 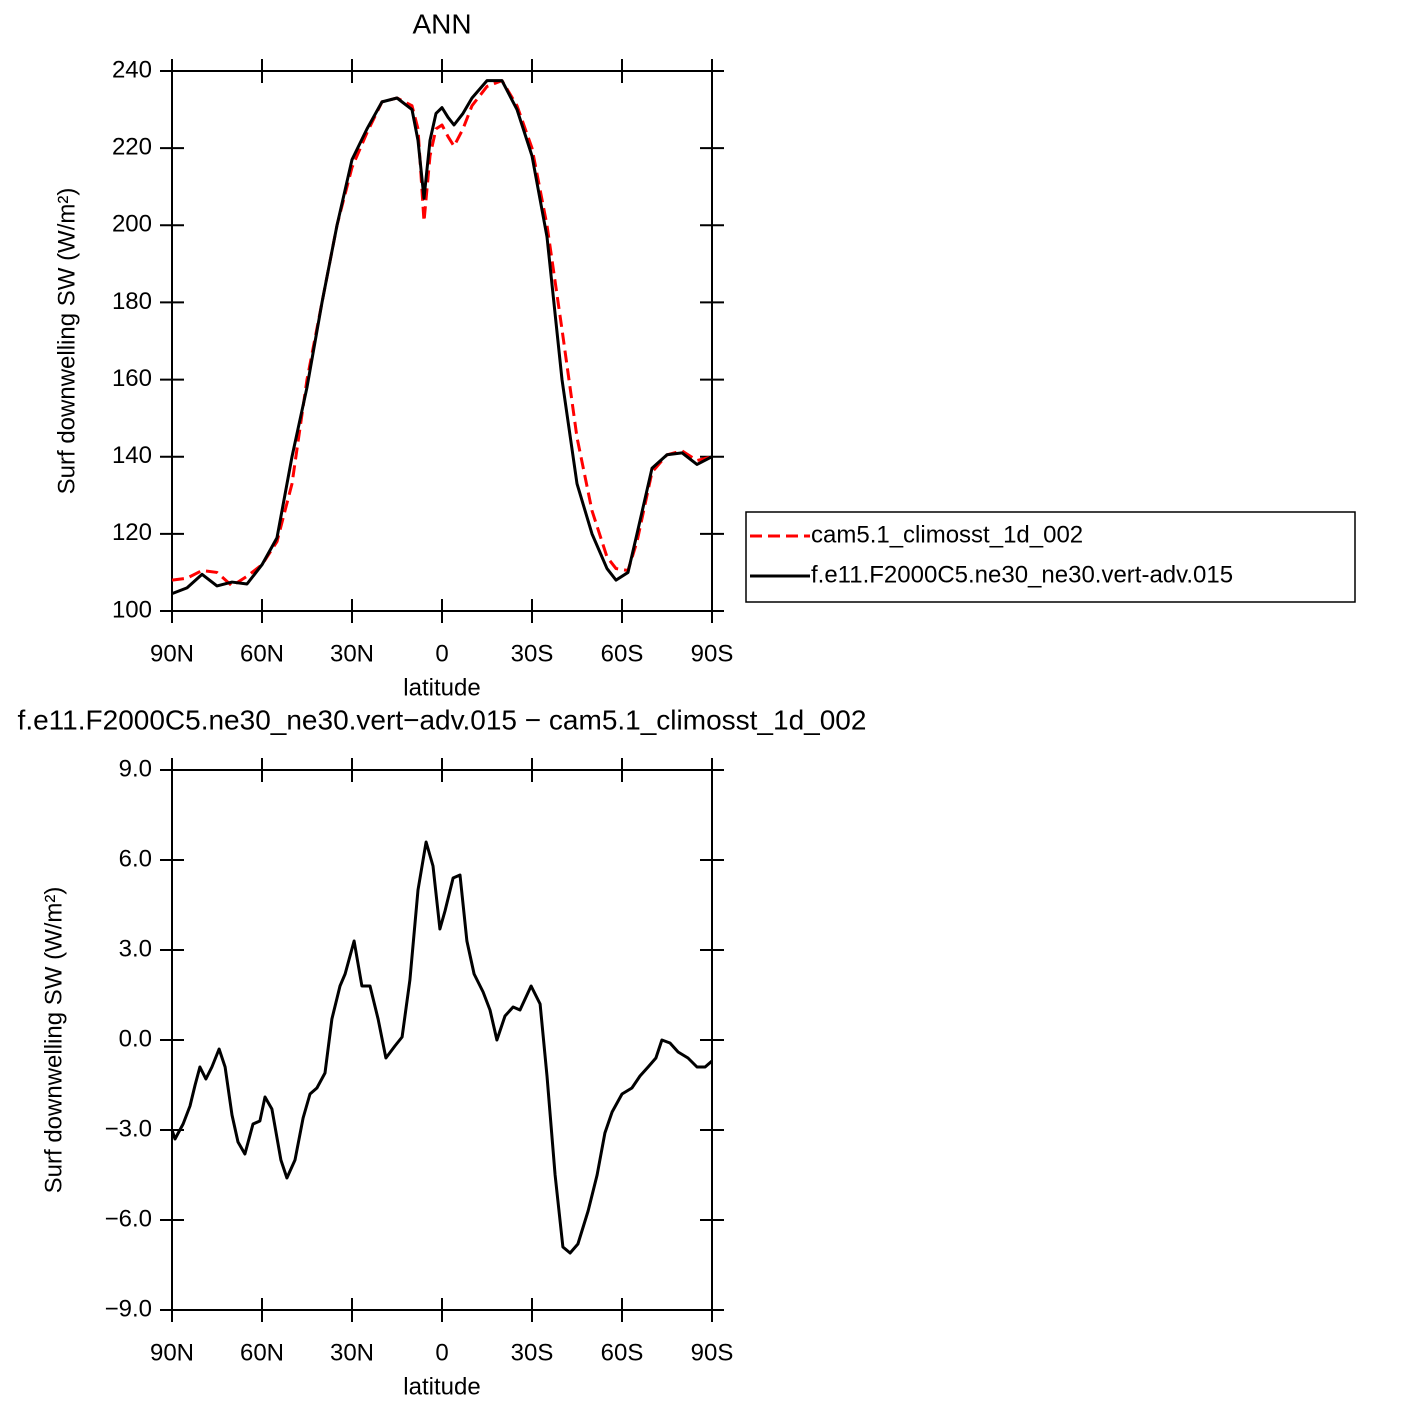 I want to click on y-tick-label: 100, so click(x=132, y=609).